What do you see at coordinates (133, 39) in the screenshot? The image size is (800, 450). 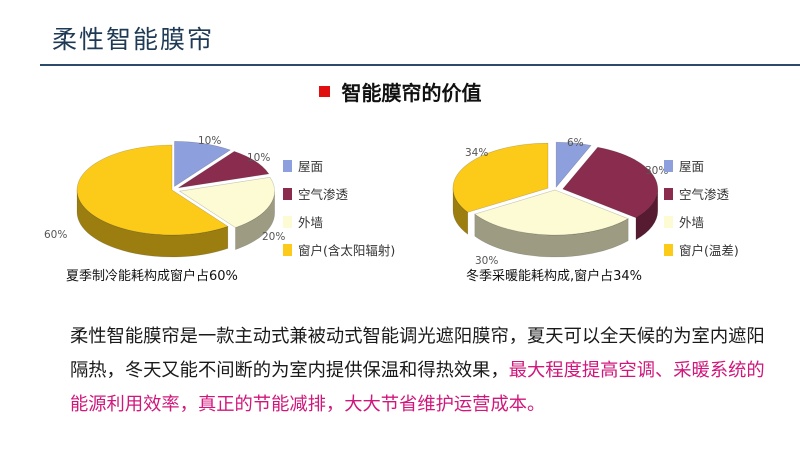 I see `slide-title: 柔性智能膜帘` at bounding box center [133, 39].